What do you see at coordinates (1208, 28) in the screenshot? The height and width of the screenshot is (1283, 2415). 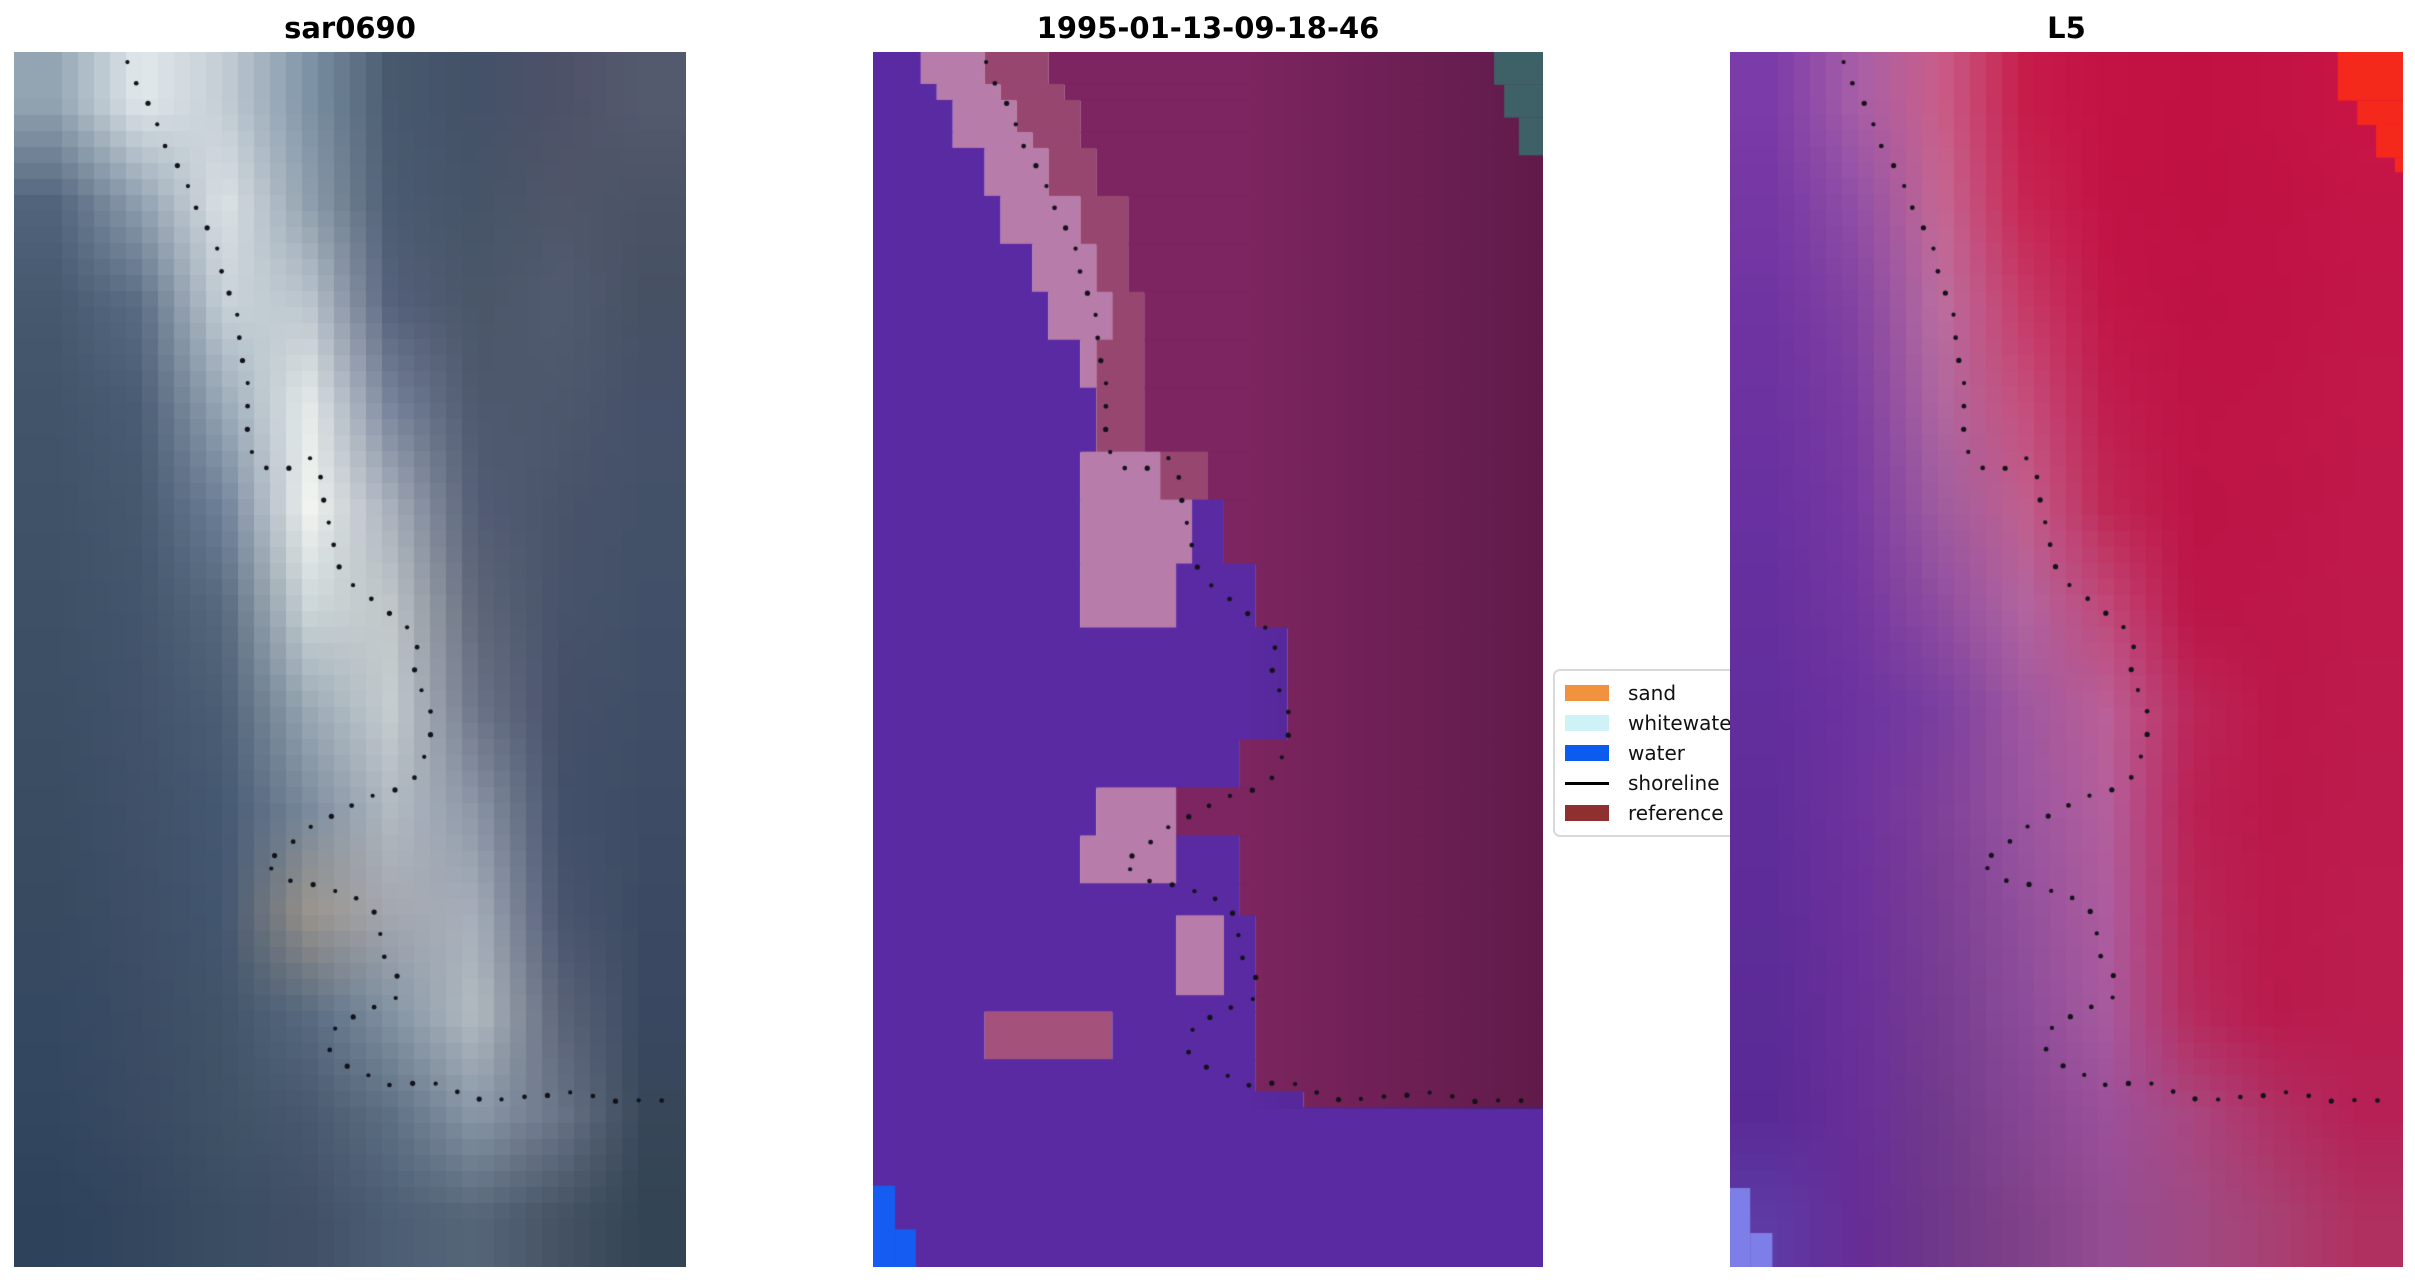 I see `panel-title-date: 1995-01-13-09-18-46` at bounding box center [1208, 28].